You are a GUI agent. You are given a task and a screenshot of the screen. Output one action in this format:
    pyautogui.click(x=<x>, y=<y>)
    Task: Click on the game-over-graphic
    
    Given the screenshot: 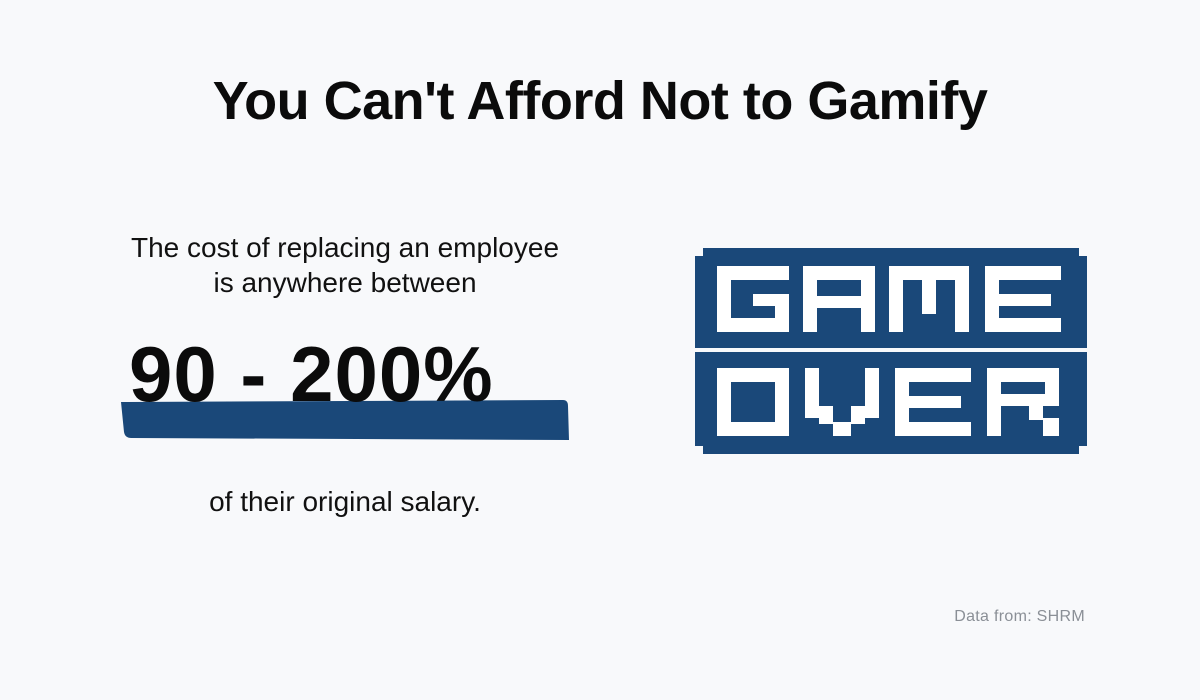 What is the action you would take?
    pyautogui.click(x=891, y=351)
    